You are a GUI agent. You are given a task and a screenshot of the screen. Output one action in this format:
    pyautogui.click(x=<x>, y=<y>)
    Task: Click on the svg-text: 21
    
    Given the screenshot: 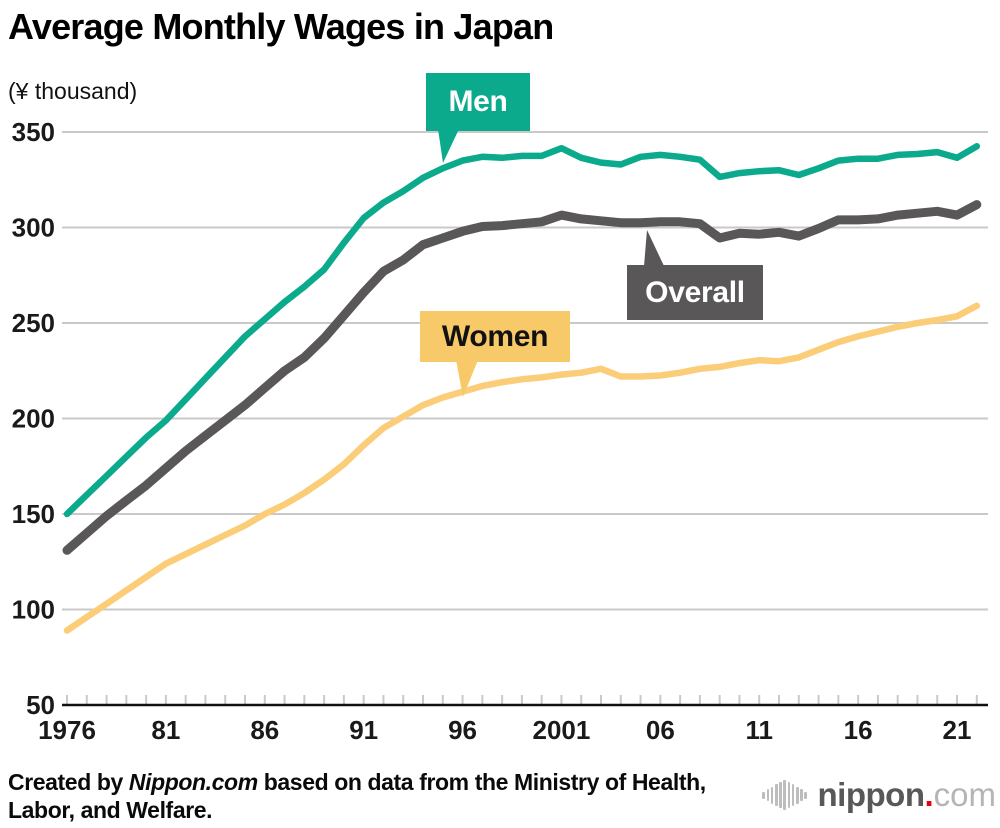 What is the action you would take?
    pyautogui.click(x=957, y=730)
    